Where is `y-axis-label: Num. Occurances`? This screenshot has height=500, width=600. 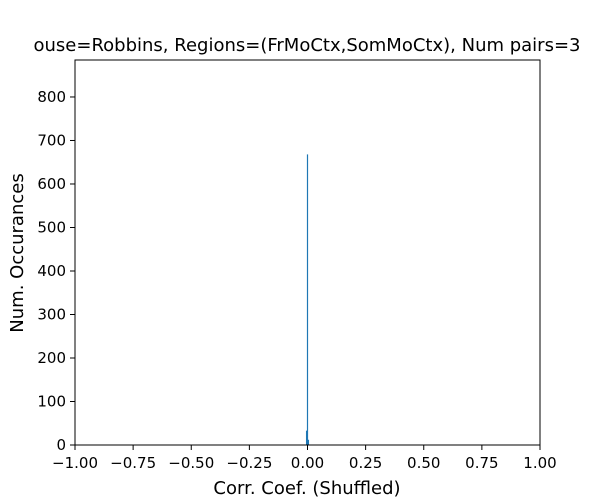 y-axis-label: Num. Occurances is located at coordinates (17, 252).